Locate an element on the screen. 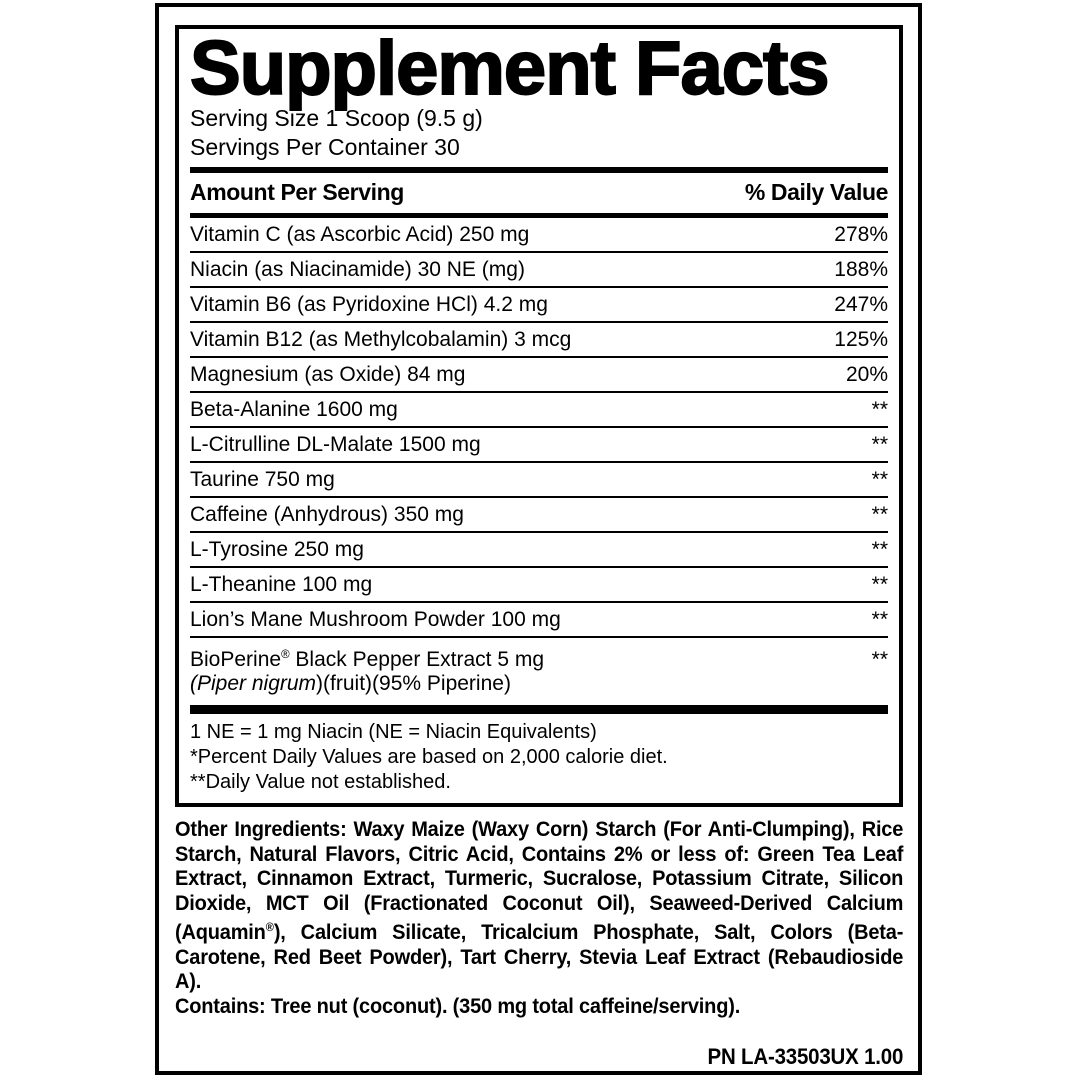  ingredient-name: Vitamin B12 (as Methylcobalamin) 3 mcg is located at coordinates (381, 339).